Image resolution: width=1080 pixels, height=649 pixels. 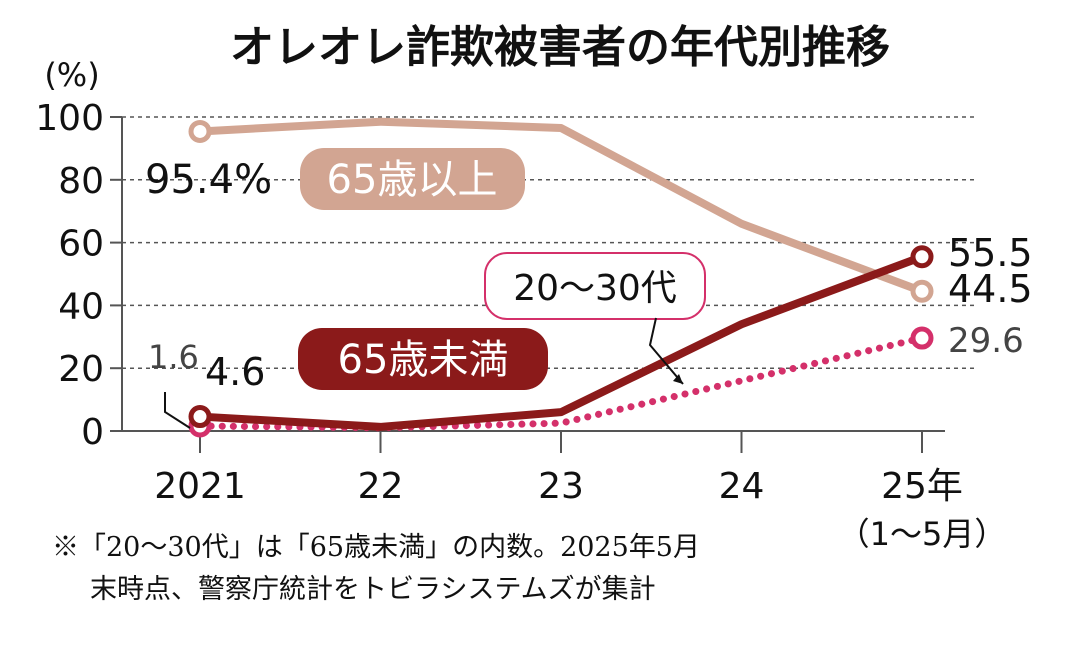 What do you see at coordinates (81, 244) in the screenshot?
I see `y-tick-label: 60` at bounding box center [81, 244].